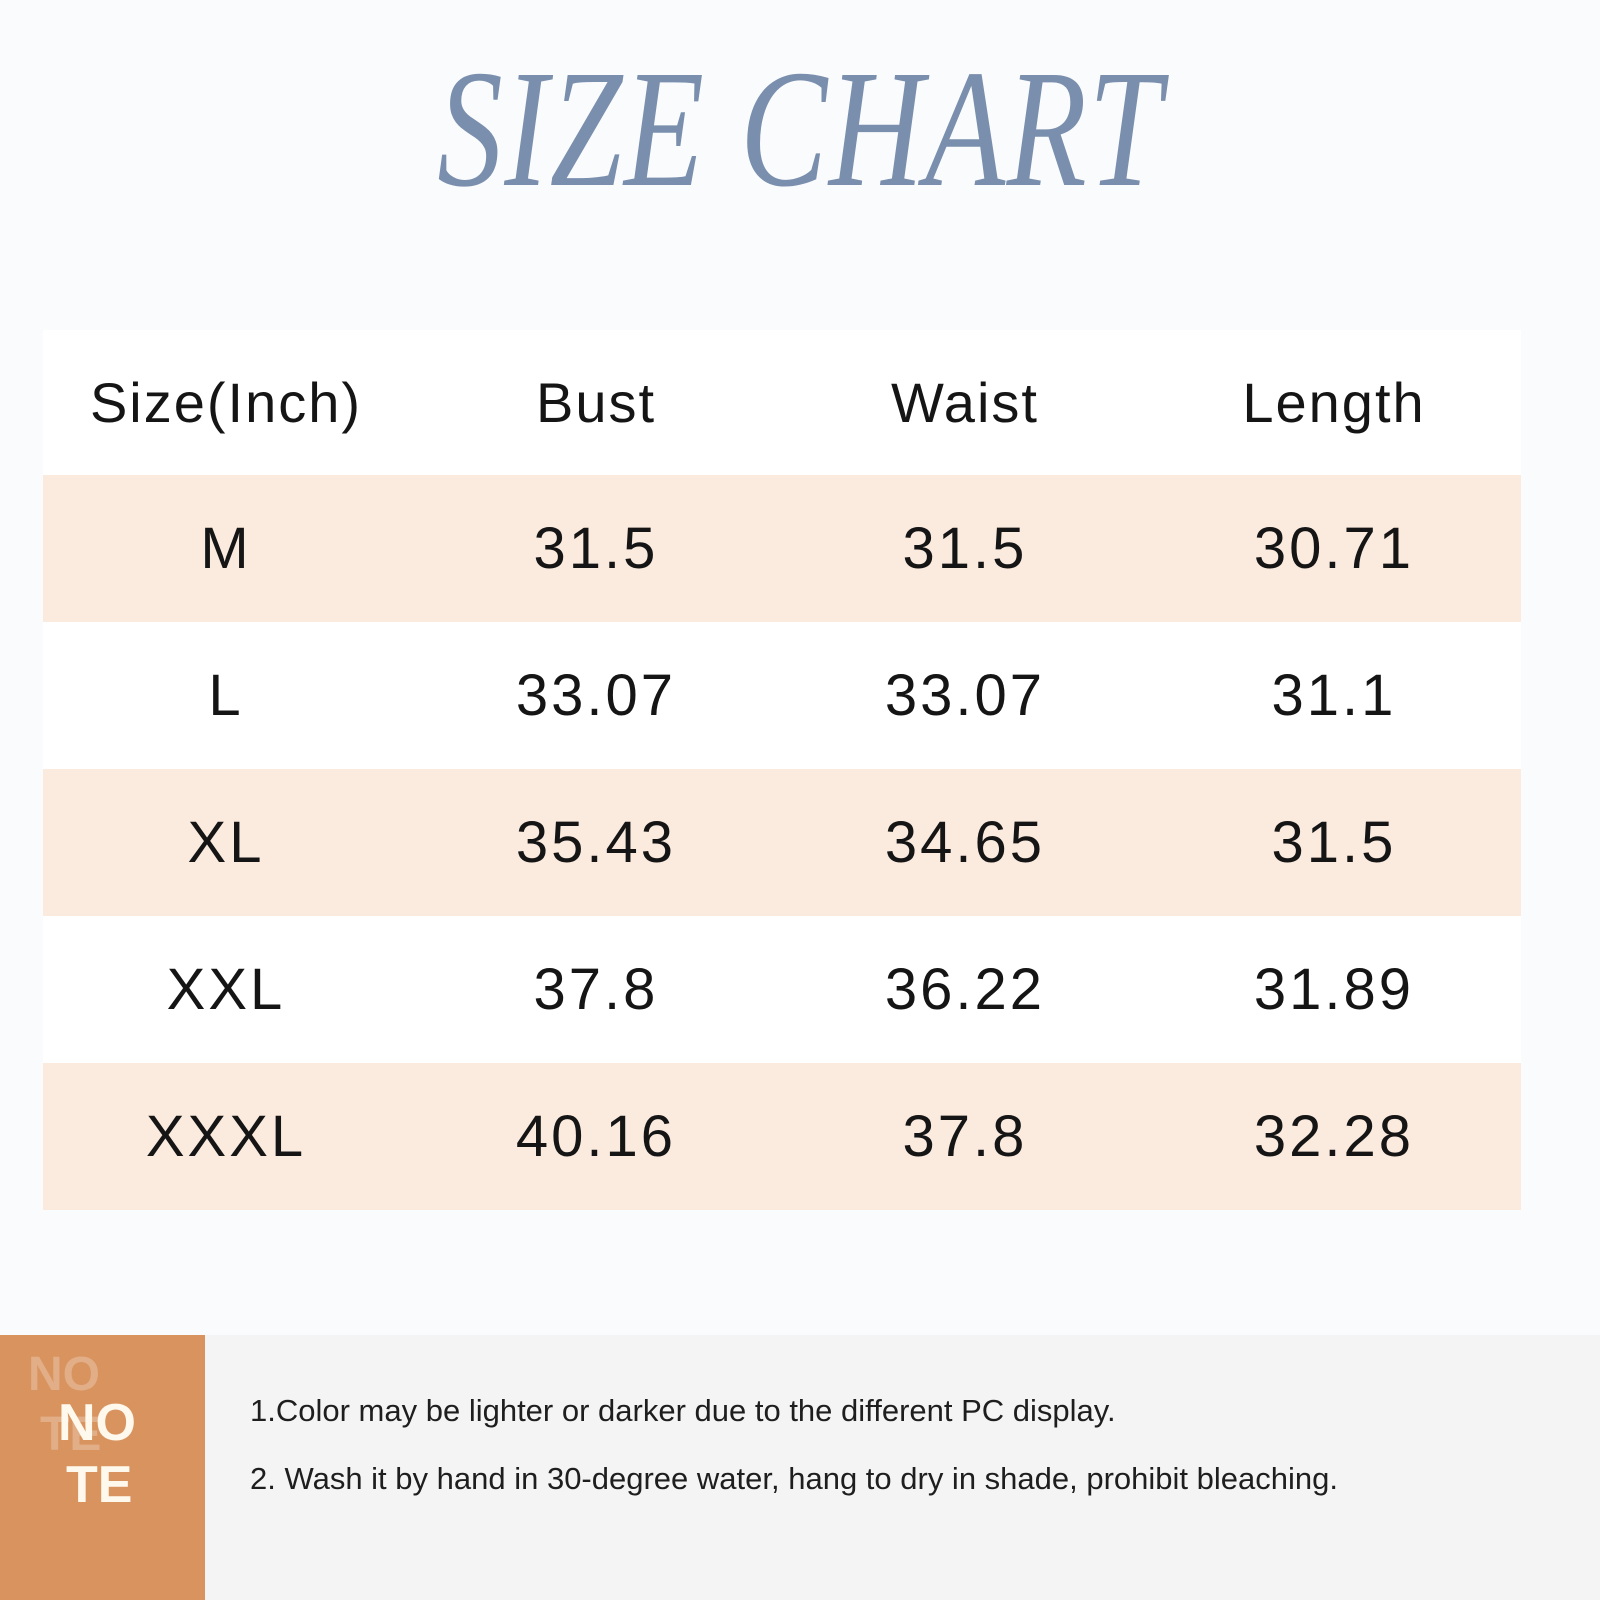 The height and width of the screenshot is (1600, 1600). I want to click on cell-waist: 31.5, so click(965, 548).